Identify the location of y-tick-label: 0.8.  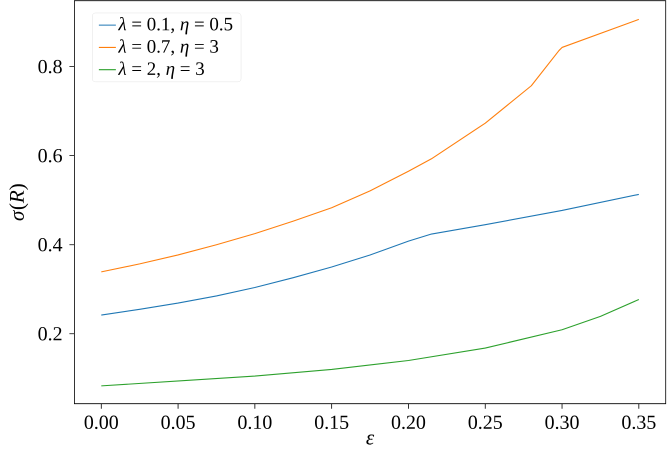
(50, 67).